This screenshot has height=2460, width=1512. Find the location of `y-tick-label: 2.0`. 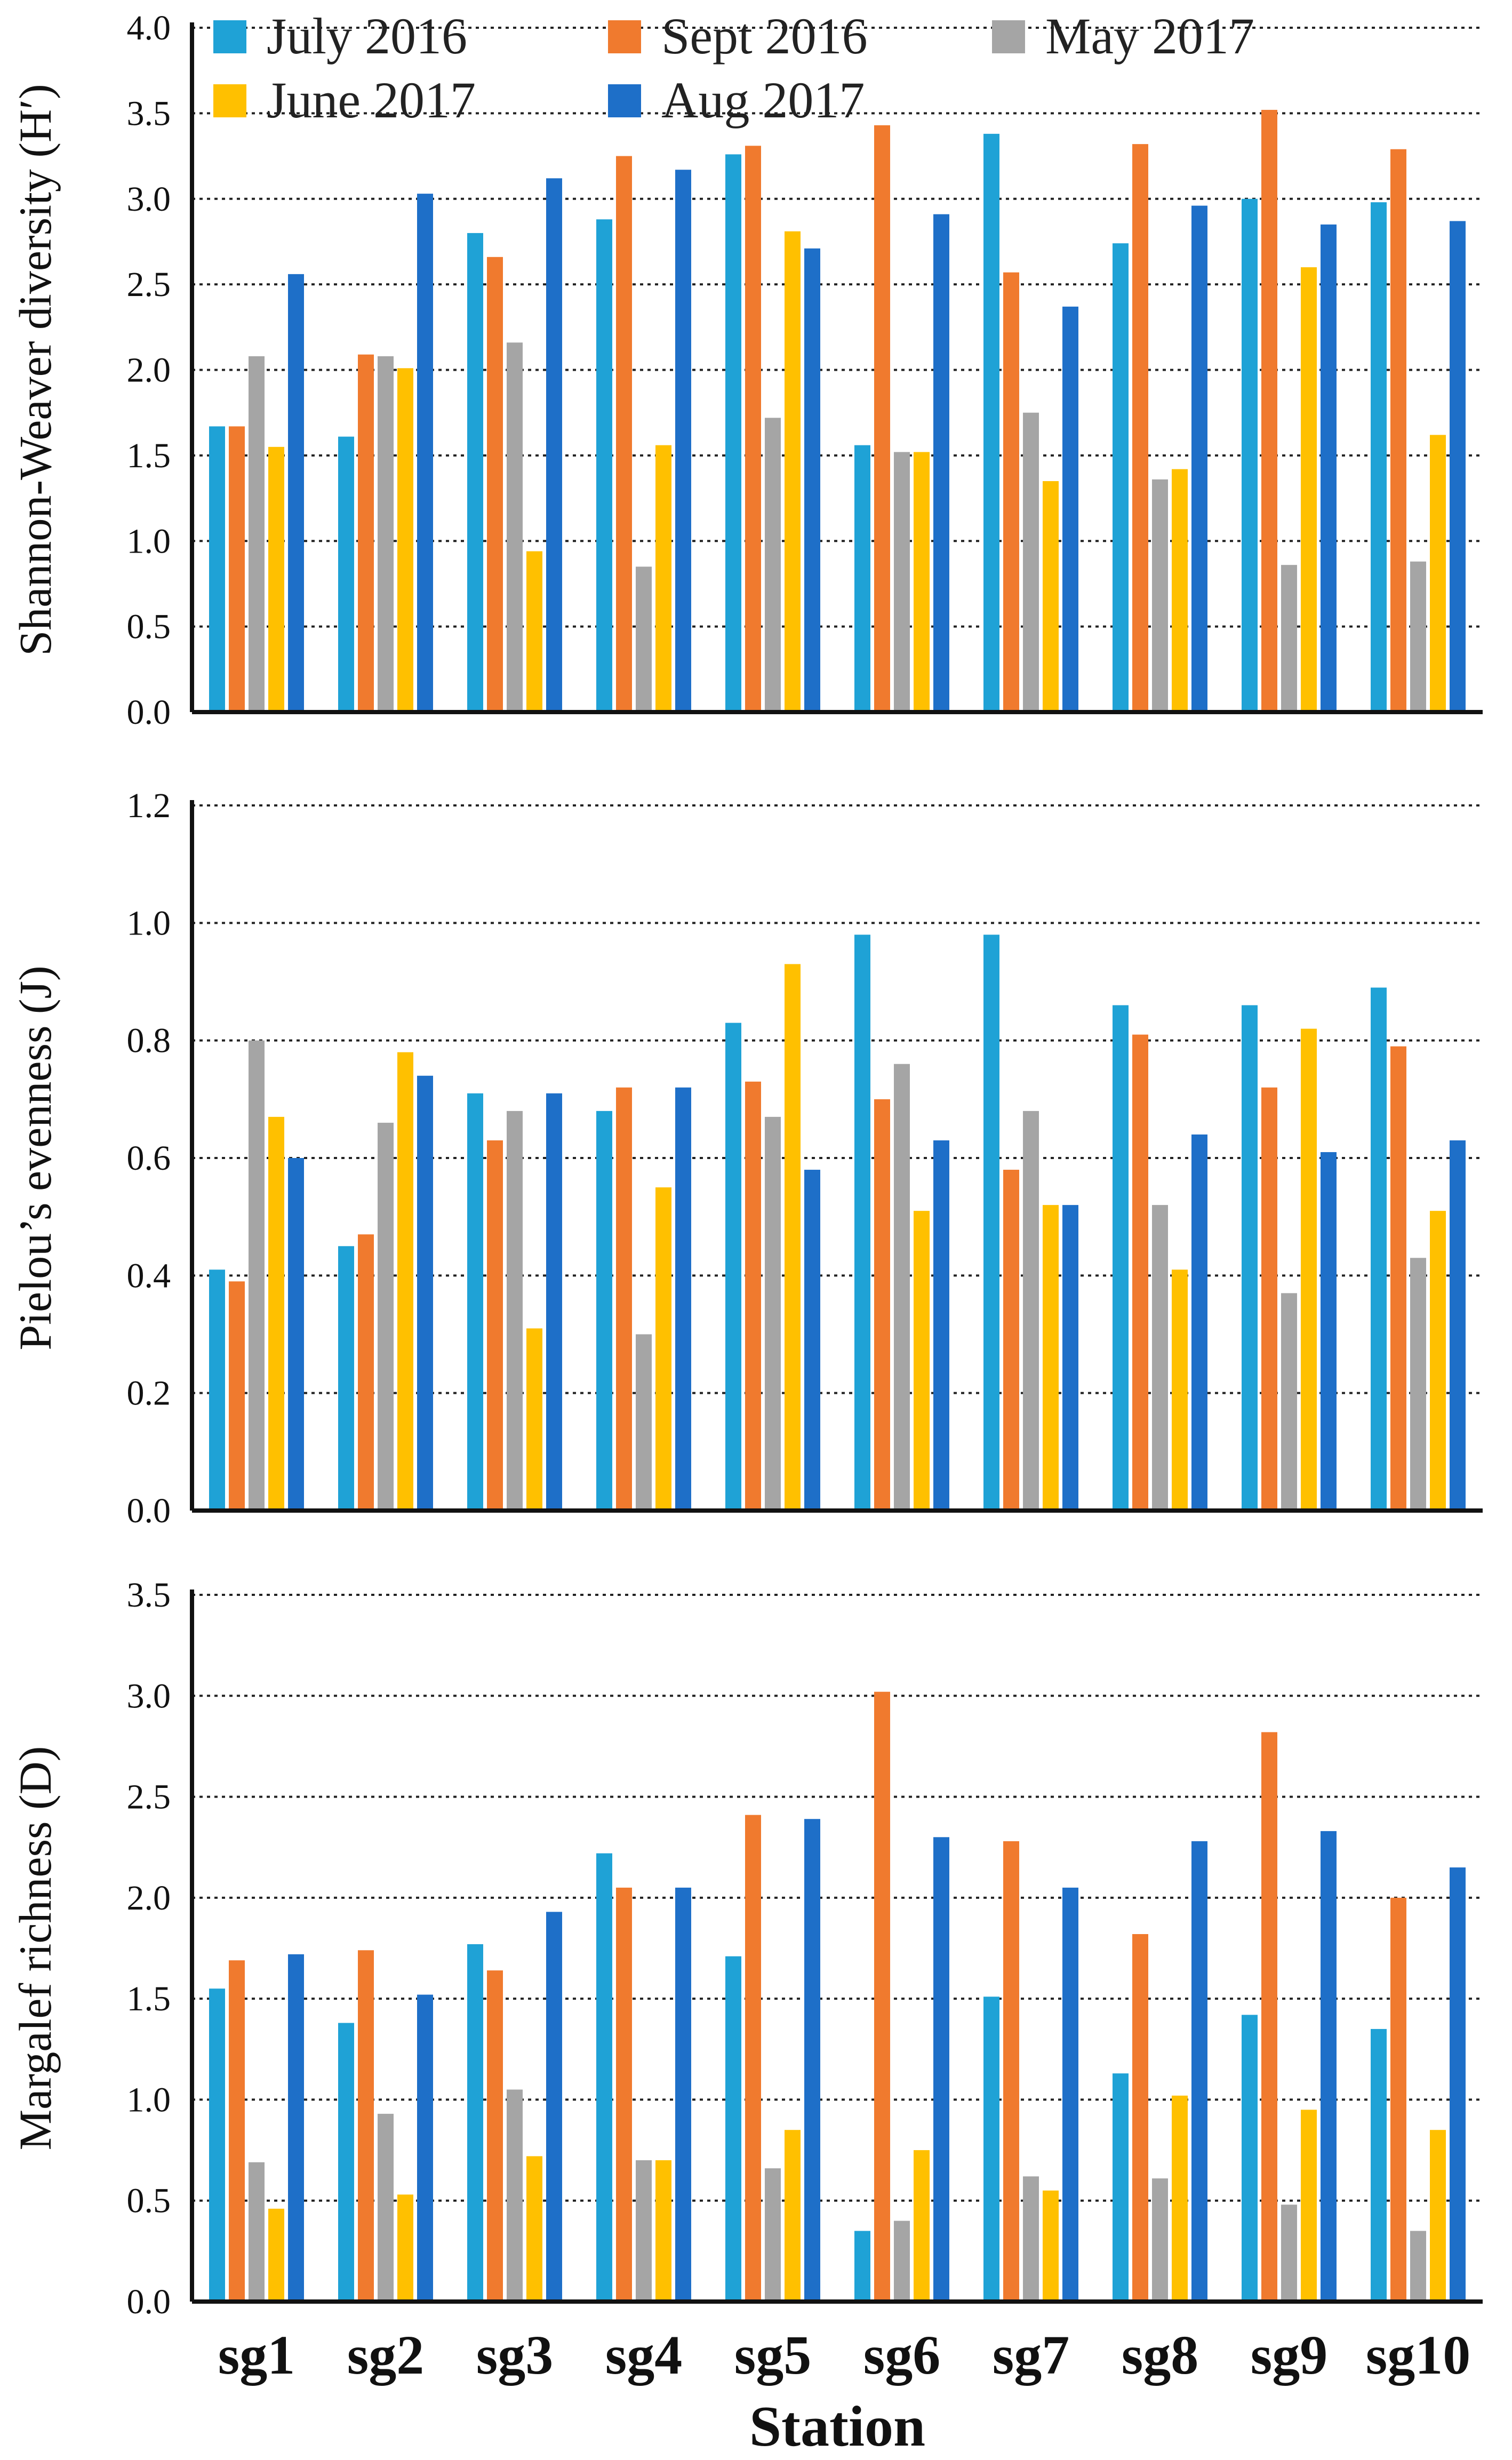

y-tick-label: 2.0 is located at coordinates (149, 1898).